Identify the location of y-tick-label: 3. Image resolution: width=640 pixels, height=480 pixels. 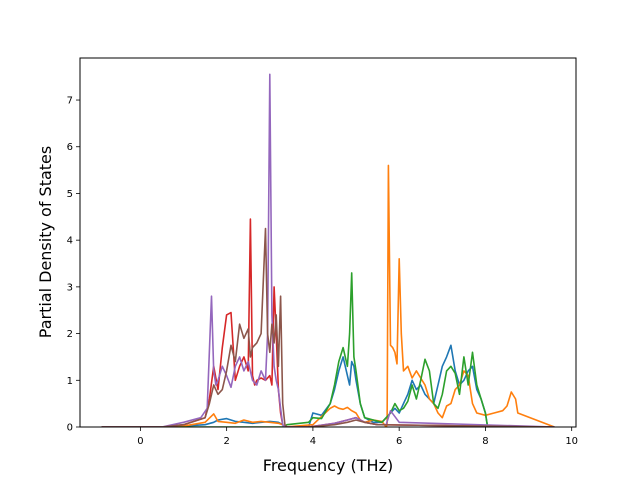
(70, 287).